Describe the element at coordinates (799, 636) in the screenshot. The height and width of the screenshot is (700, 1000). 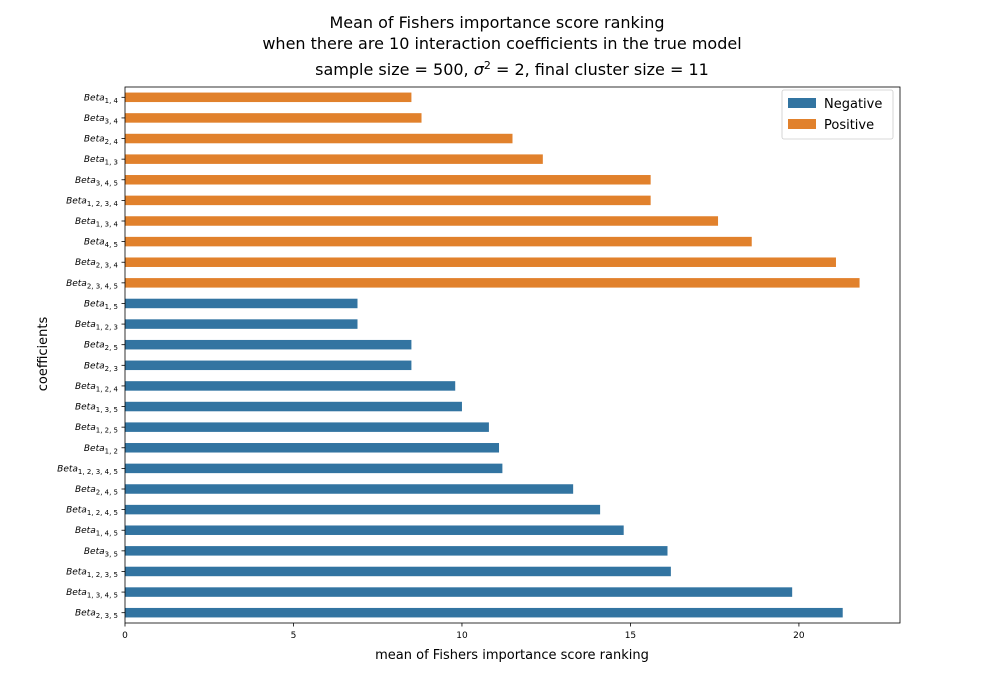
I see `x-tick-label: 20` at that location.